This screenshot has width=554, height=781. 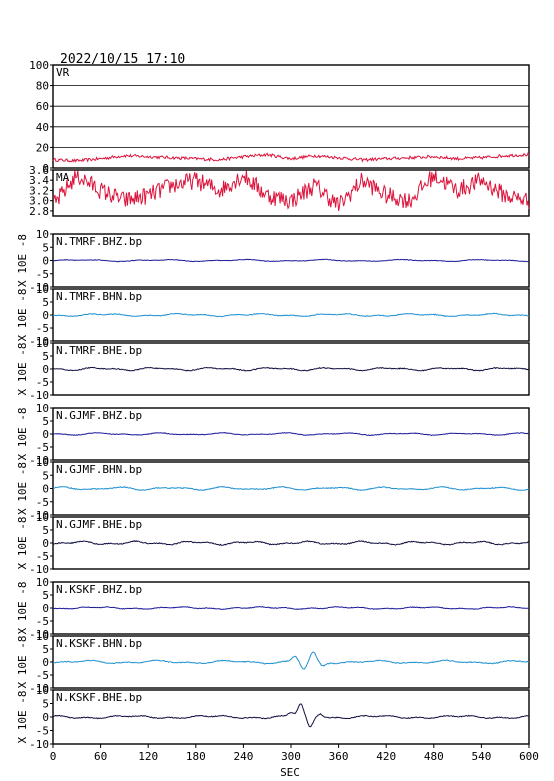 I want to click on panel-label: N.KSKF.BHN.bp, so click(x=99, y=643).